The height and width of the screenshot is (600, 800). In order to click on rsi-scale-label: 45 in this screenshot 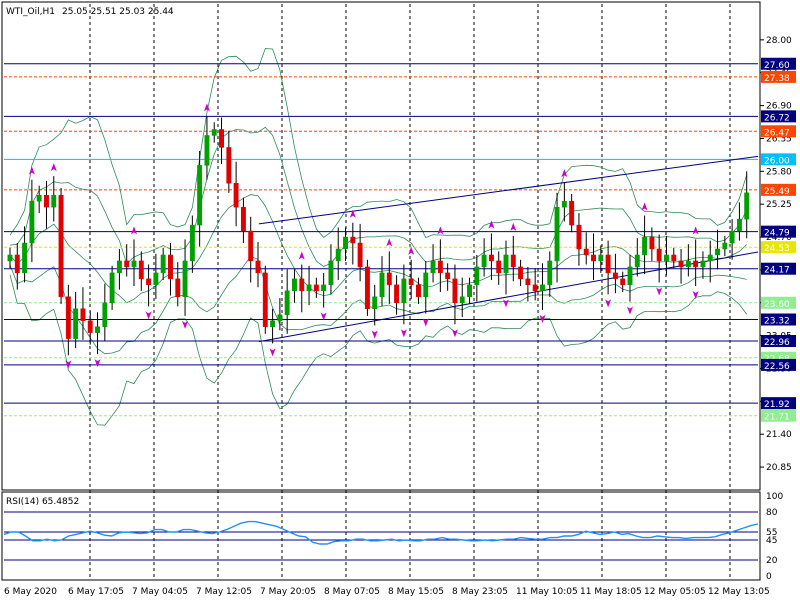, I will do `click(771, 541)`.